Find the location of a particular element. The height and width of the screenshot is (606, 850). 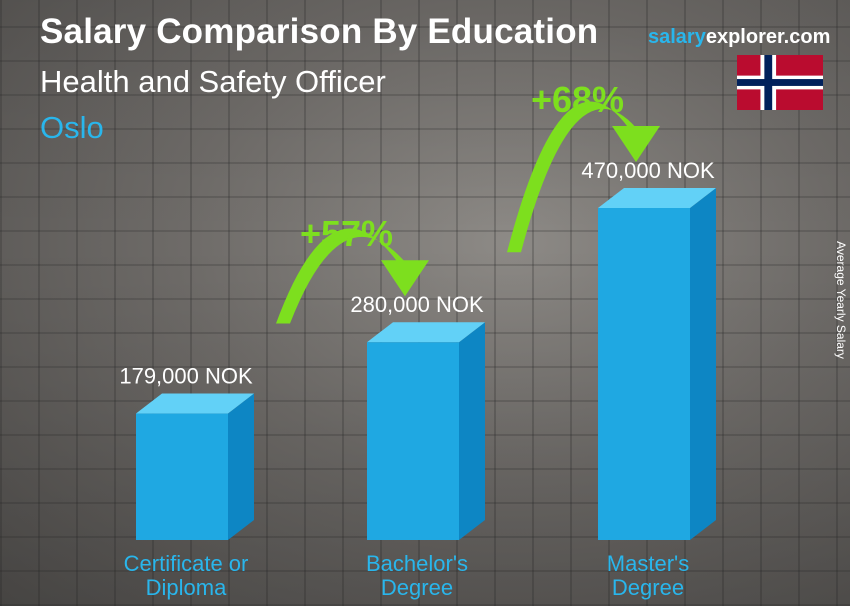

job-title: Health and Safety Officer is located at coordinates (213, 81).